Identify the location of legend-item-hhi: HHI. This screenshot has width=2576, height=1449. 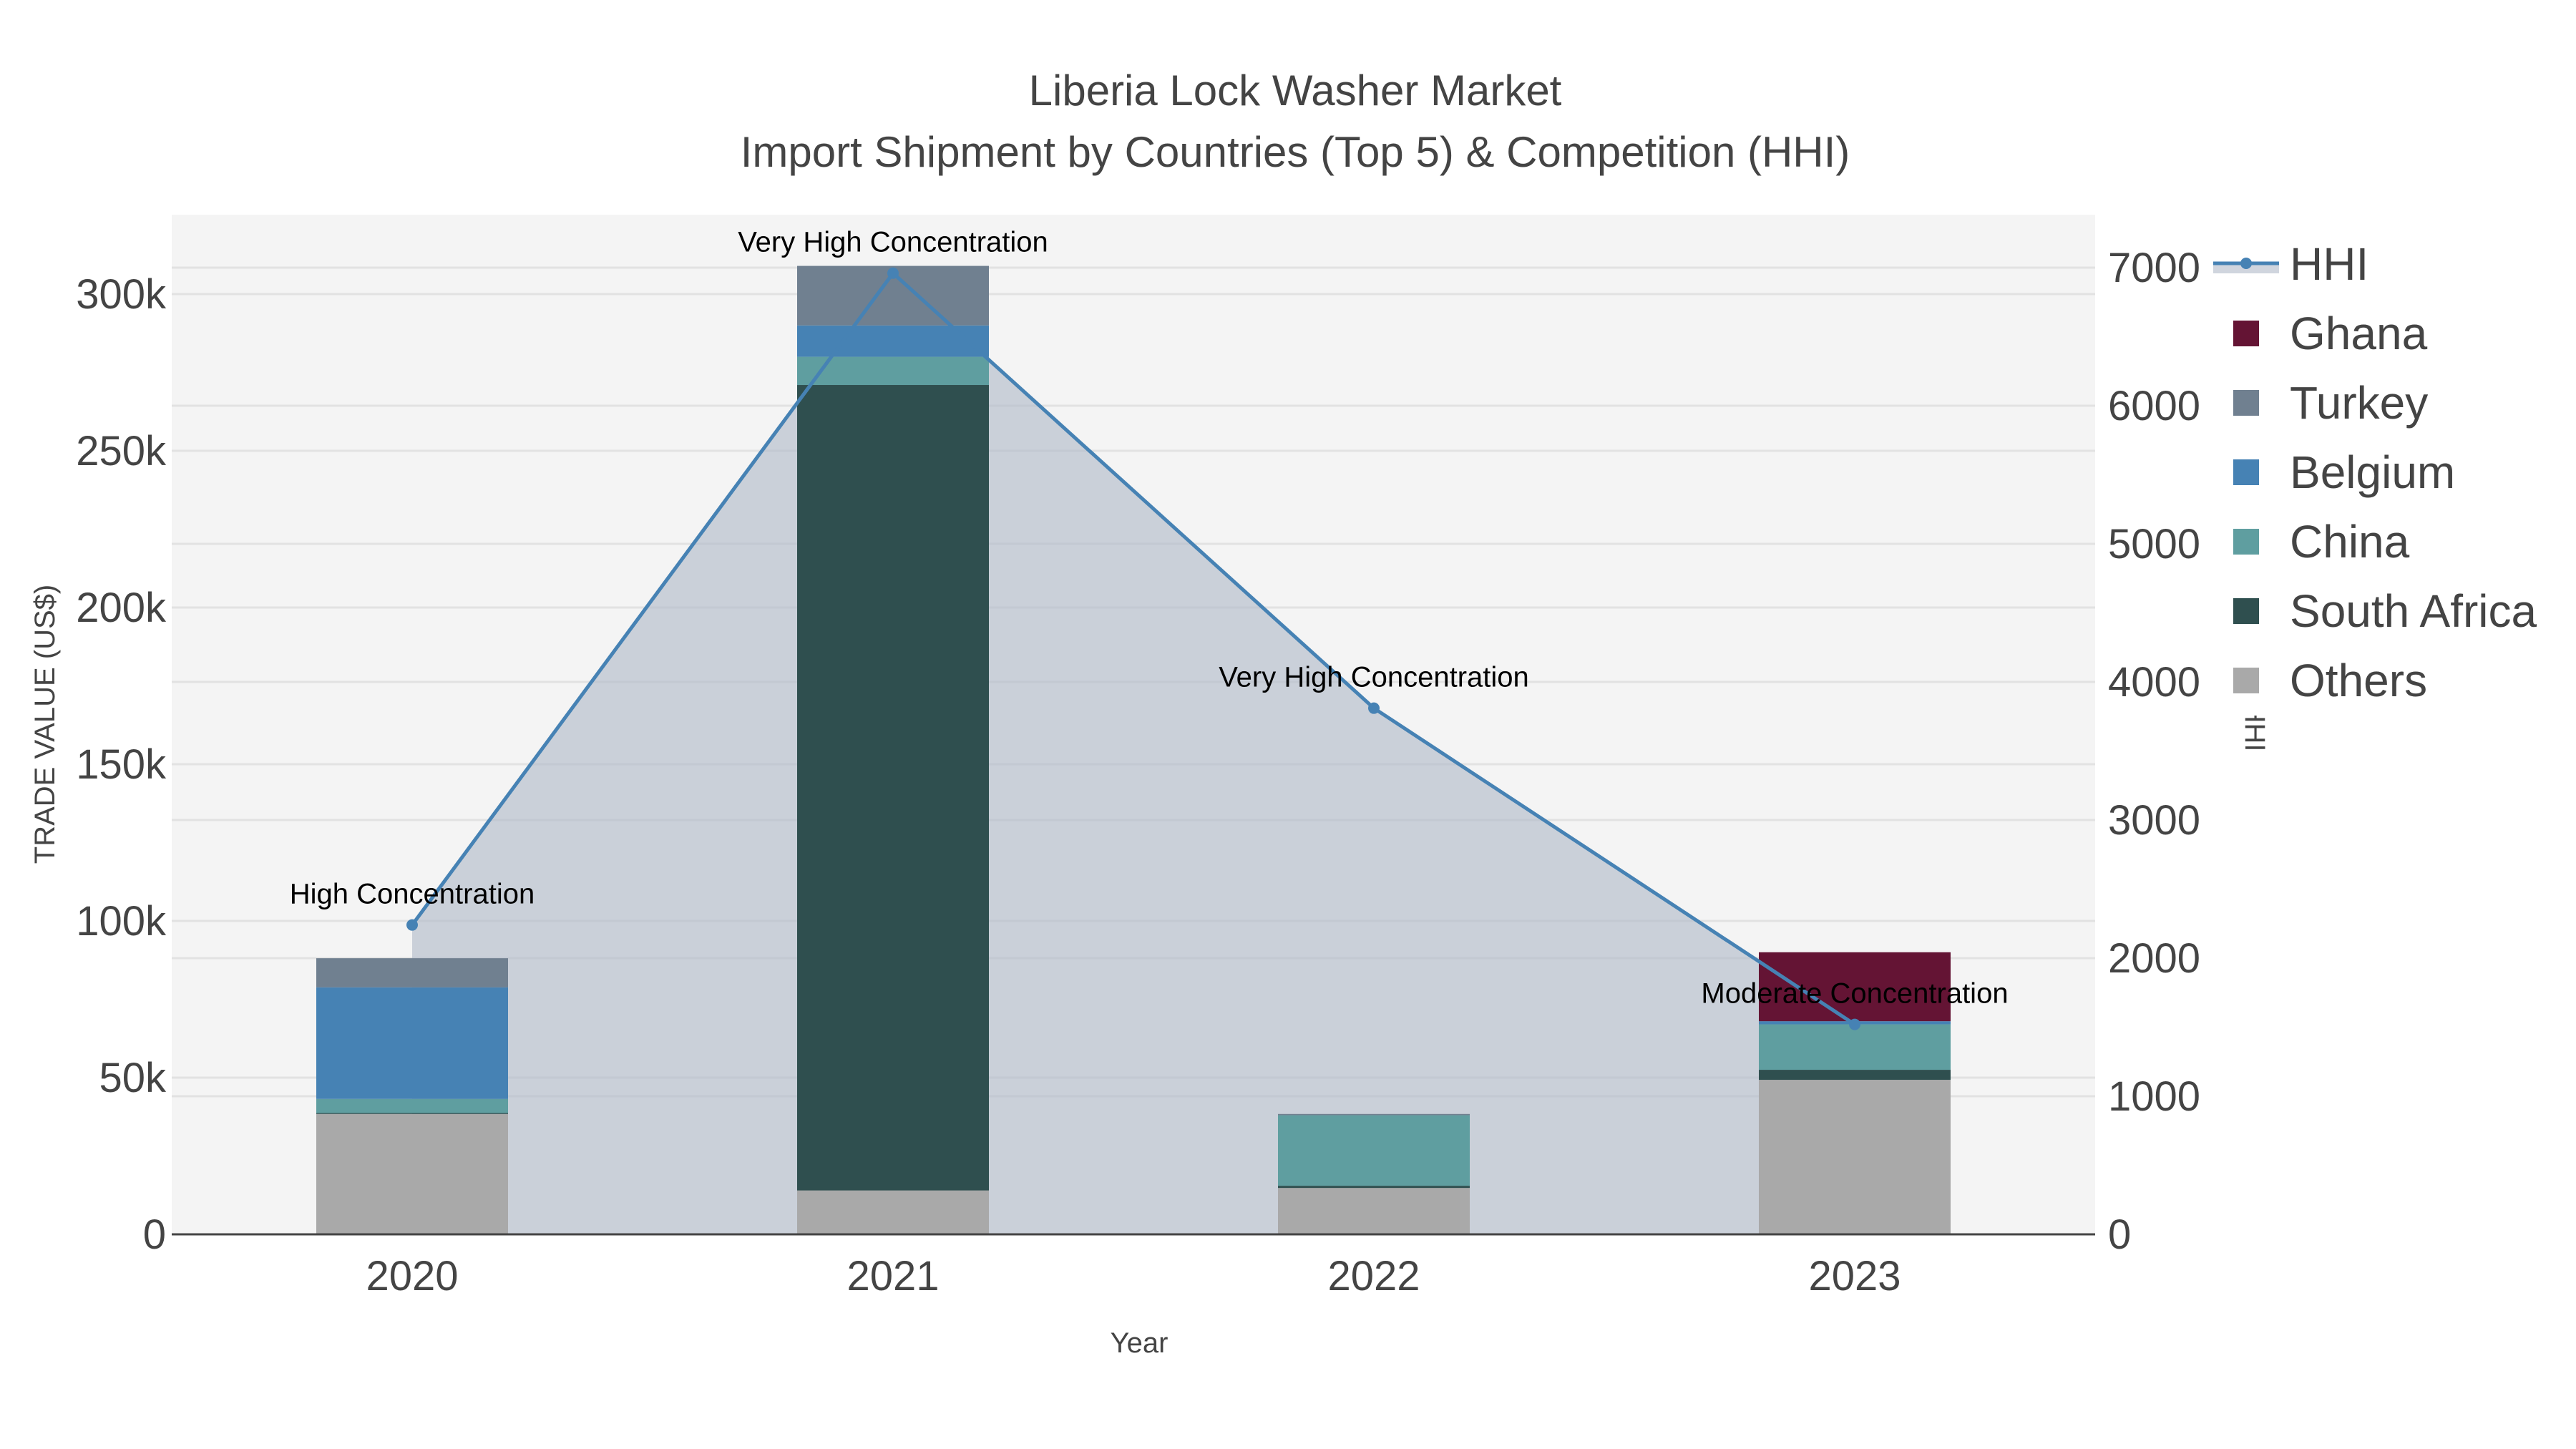
(2290, 264).